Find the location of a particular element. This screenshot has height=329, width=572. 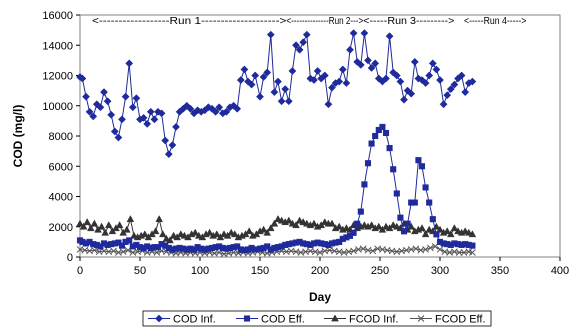

series-fcod-inf is located at coordinates (276, 229).